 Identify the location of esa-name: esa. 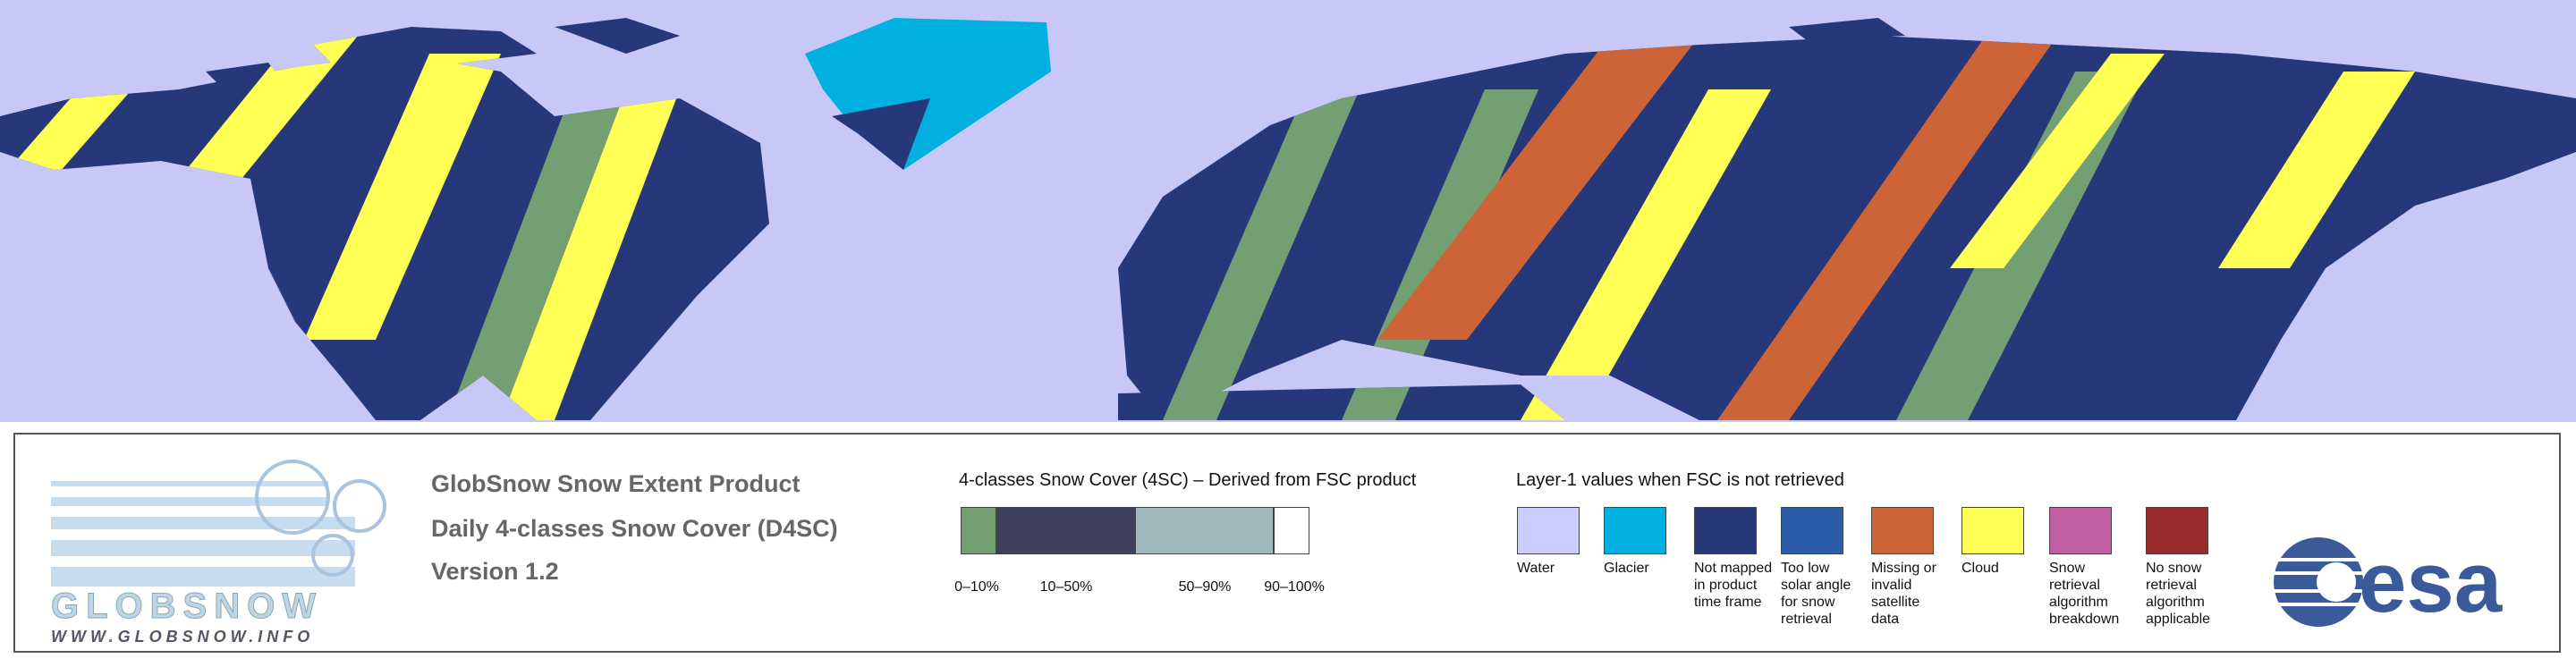
(2431, 583).